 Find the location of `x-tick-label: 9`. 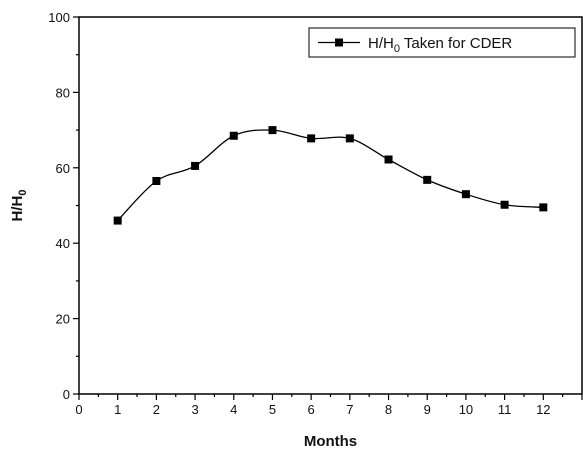

x-tick-label: 9 is located at coordinates (427, 409).